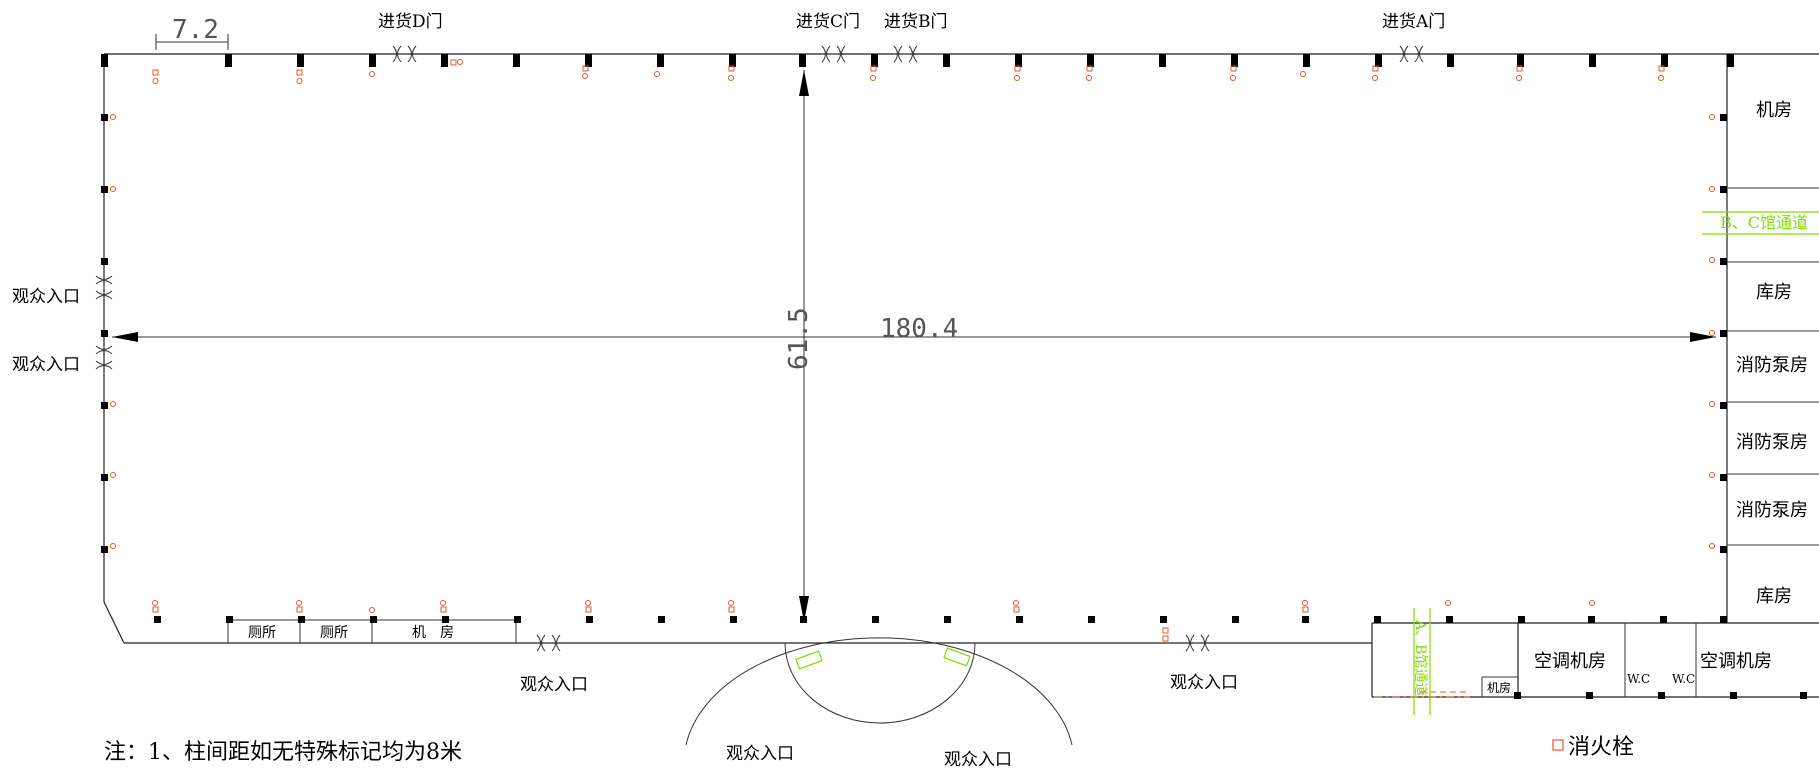  Describe the element at coordinates (833, 54) in the screenshot. I see `goods-door-c` at that location.